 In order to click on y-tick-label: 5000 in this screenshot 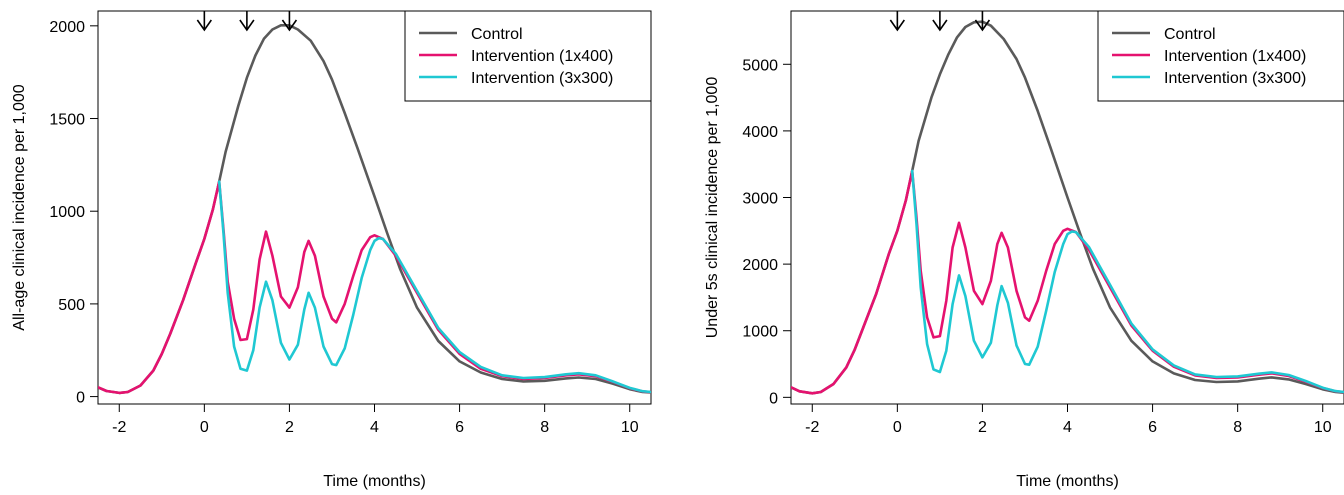, I will do `click(760, 65)`.